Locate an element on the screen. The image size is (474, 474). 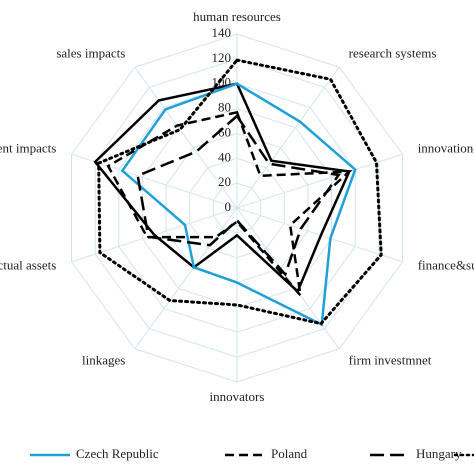
category-label: linkages is located at coordinates (103, 360).